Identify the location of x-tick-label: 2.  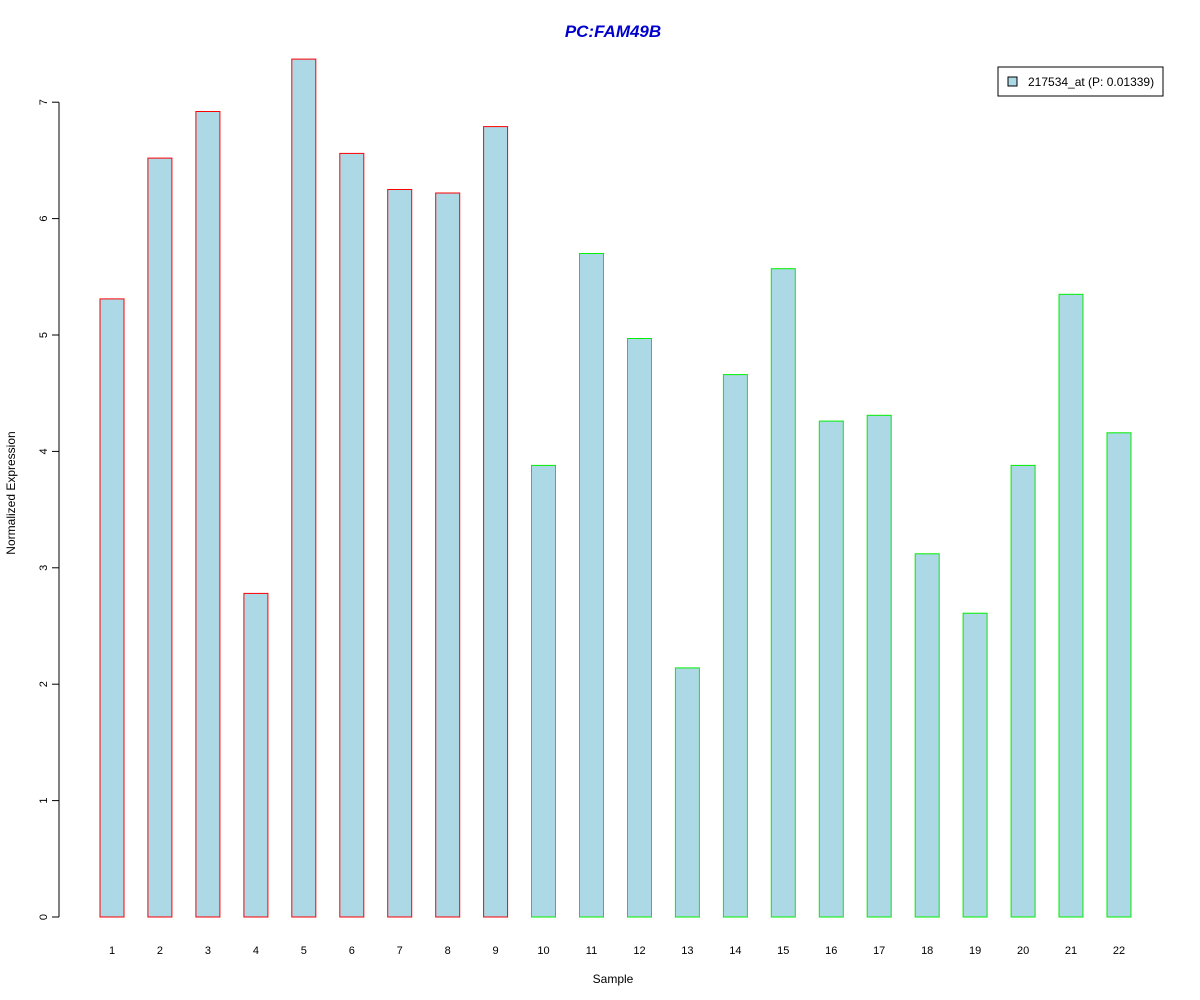
(160, 951).